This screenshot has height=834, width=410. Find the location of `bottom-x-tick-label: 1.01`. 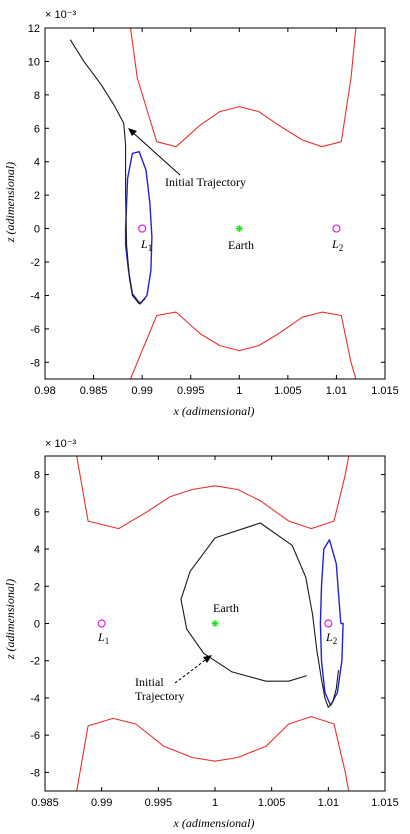

bottom-x-tick-label: 1.01 is located at coordinates (328, 803).